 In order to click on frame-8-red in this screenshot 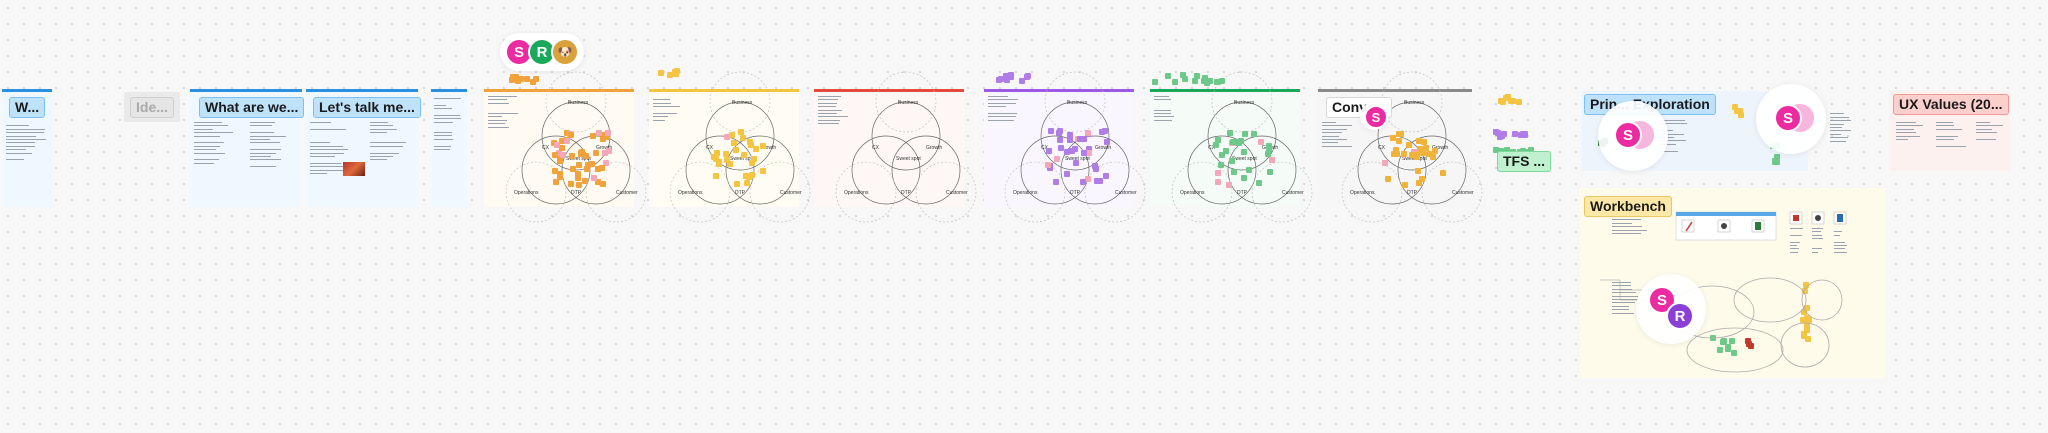, I will do `click(889, 148)`.